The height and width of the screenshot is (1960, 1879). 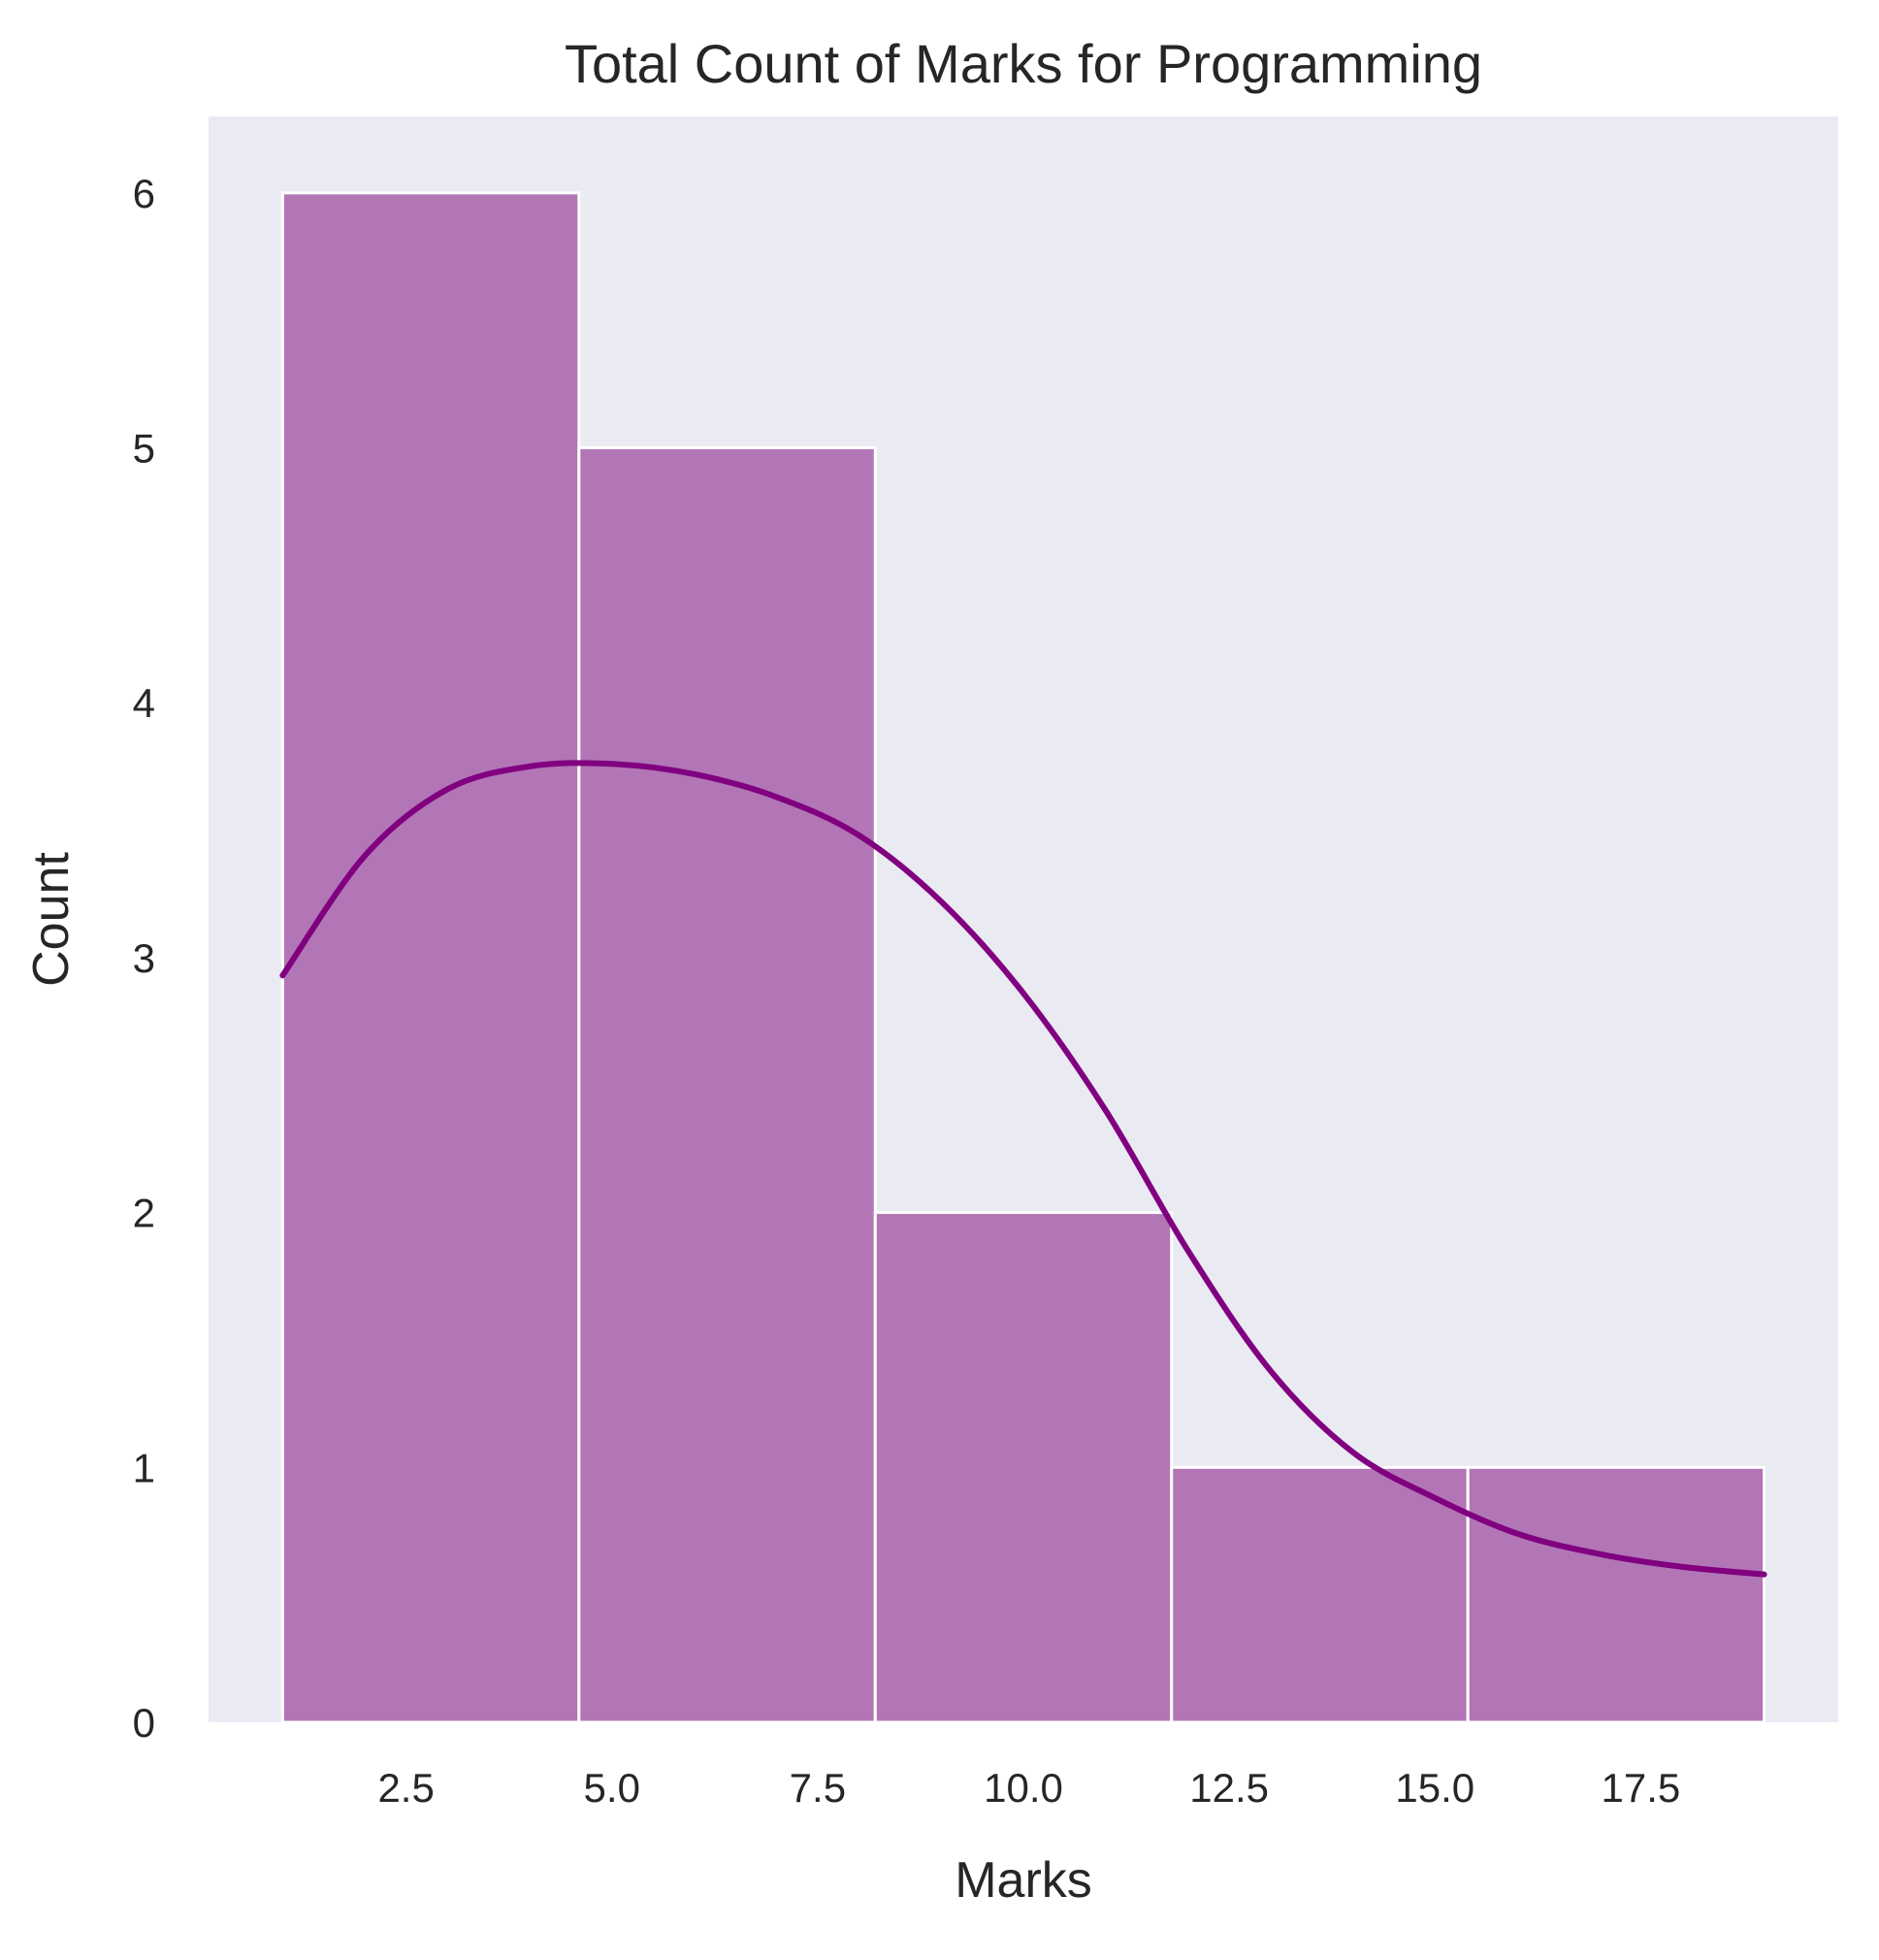 I want to click on y-axis-label: Count, so click(x=51, y=919).